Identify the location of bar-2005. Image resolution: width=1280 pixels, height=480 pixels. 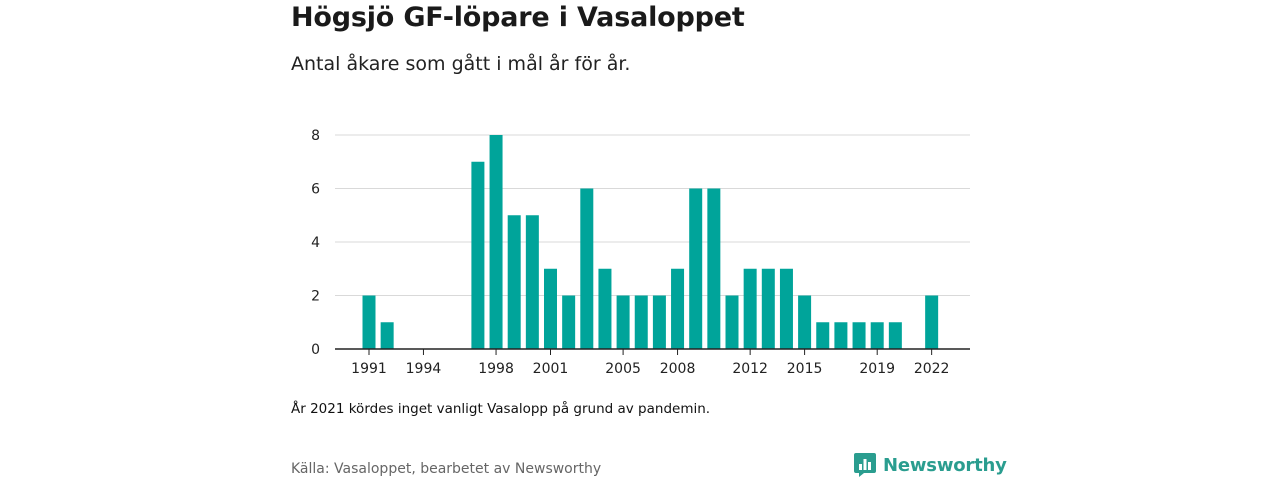
(623, 322).